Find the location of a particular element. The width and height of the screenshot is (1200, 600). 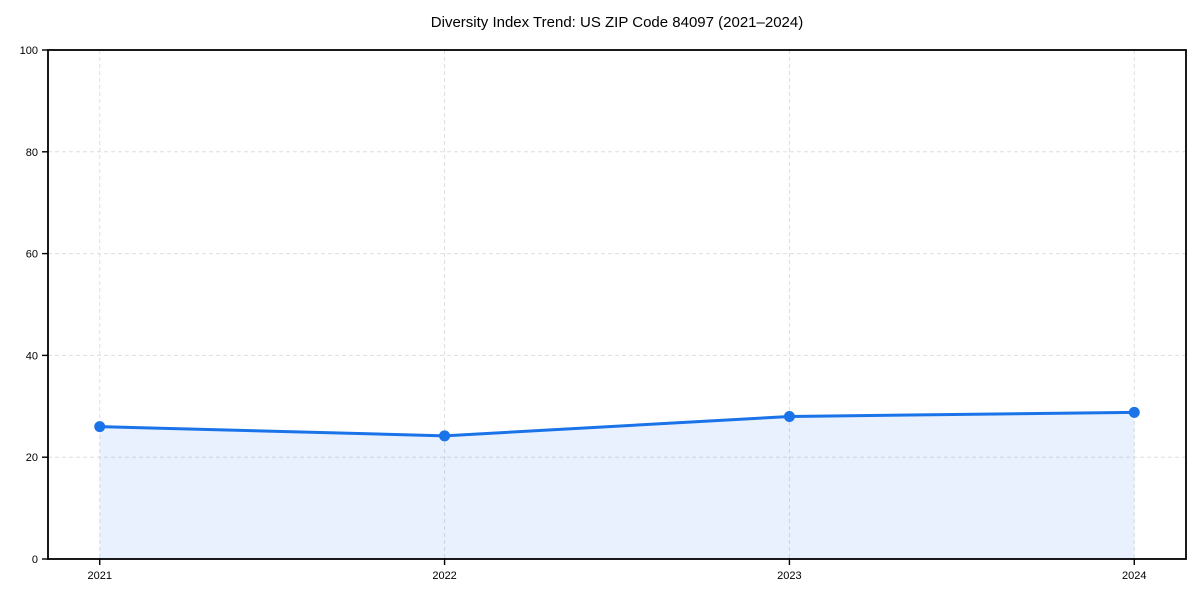

y-tick-label: 0 is located at coordinates (35, 560).